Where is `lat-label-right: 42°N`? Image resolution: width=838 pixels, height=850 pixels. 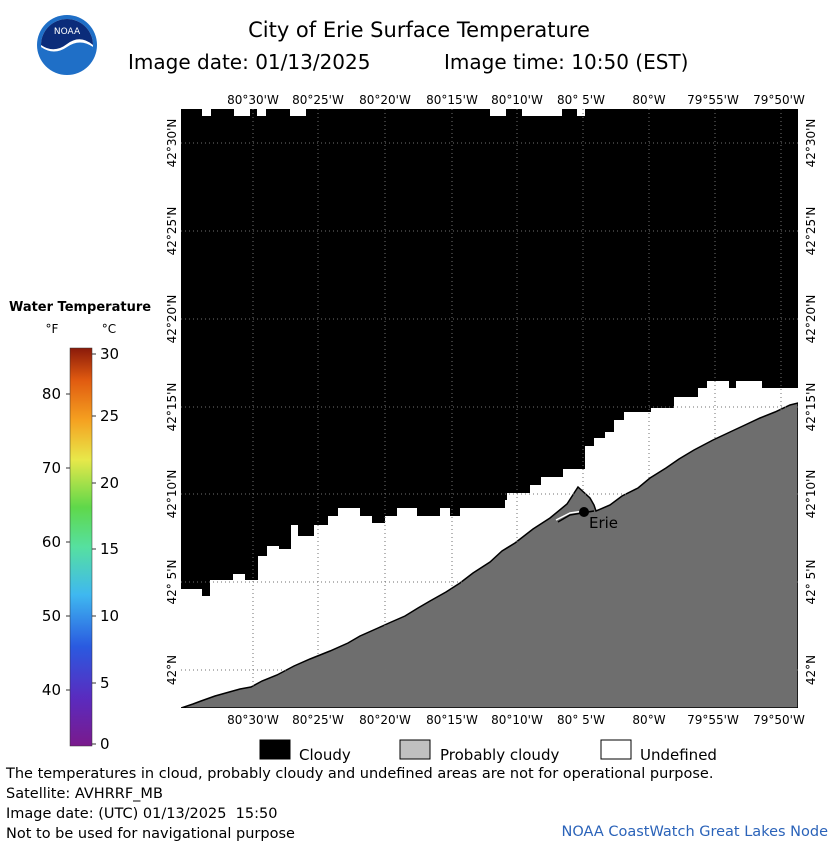
lat-label-right: 42°N is located at coordinates (811, 670).